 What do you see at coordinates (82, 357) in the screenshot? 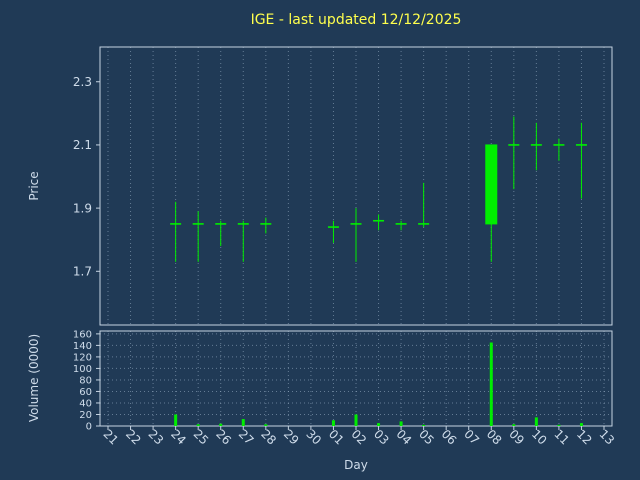
I see `volume-tick-label: 120` at bounding box center [82, 357].